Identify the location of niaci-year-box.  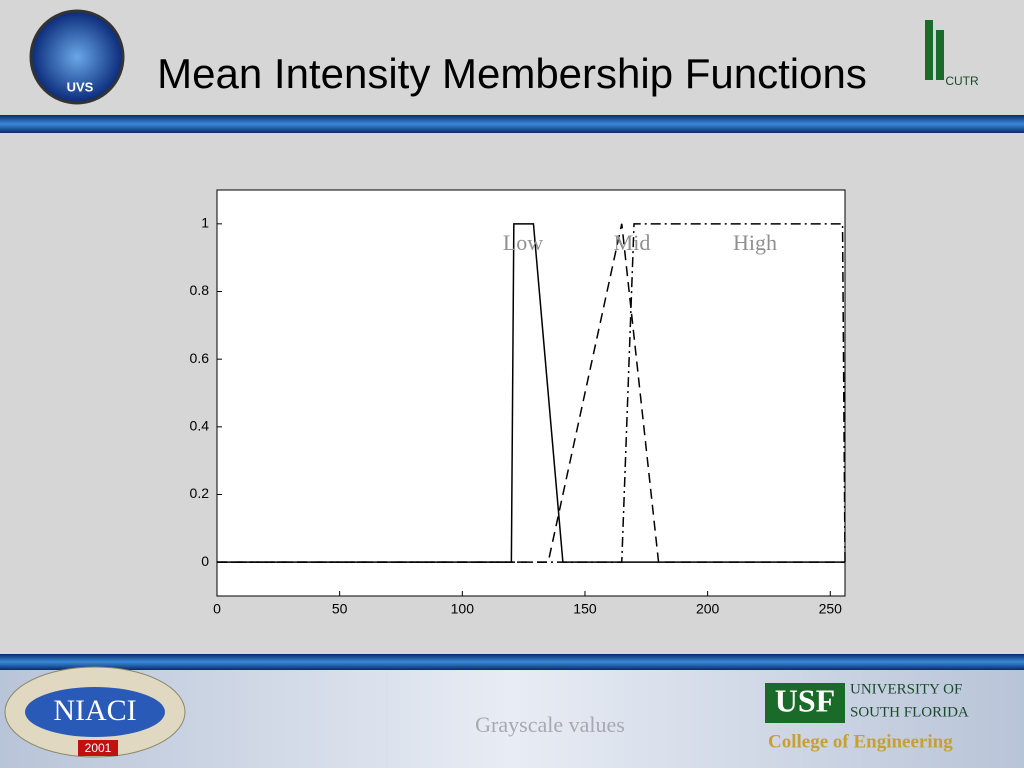
(98, 748).